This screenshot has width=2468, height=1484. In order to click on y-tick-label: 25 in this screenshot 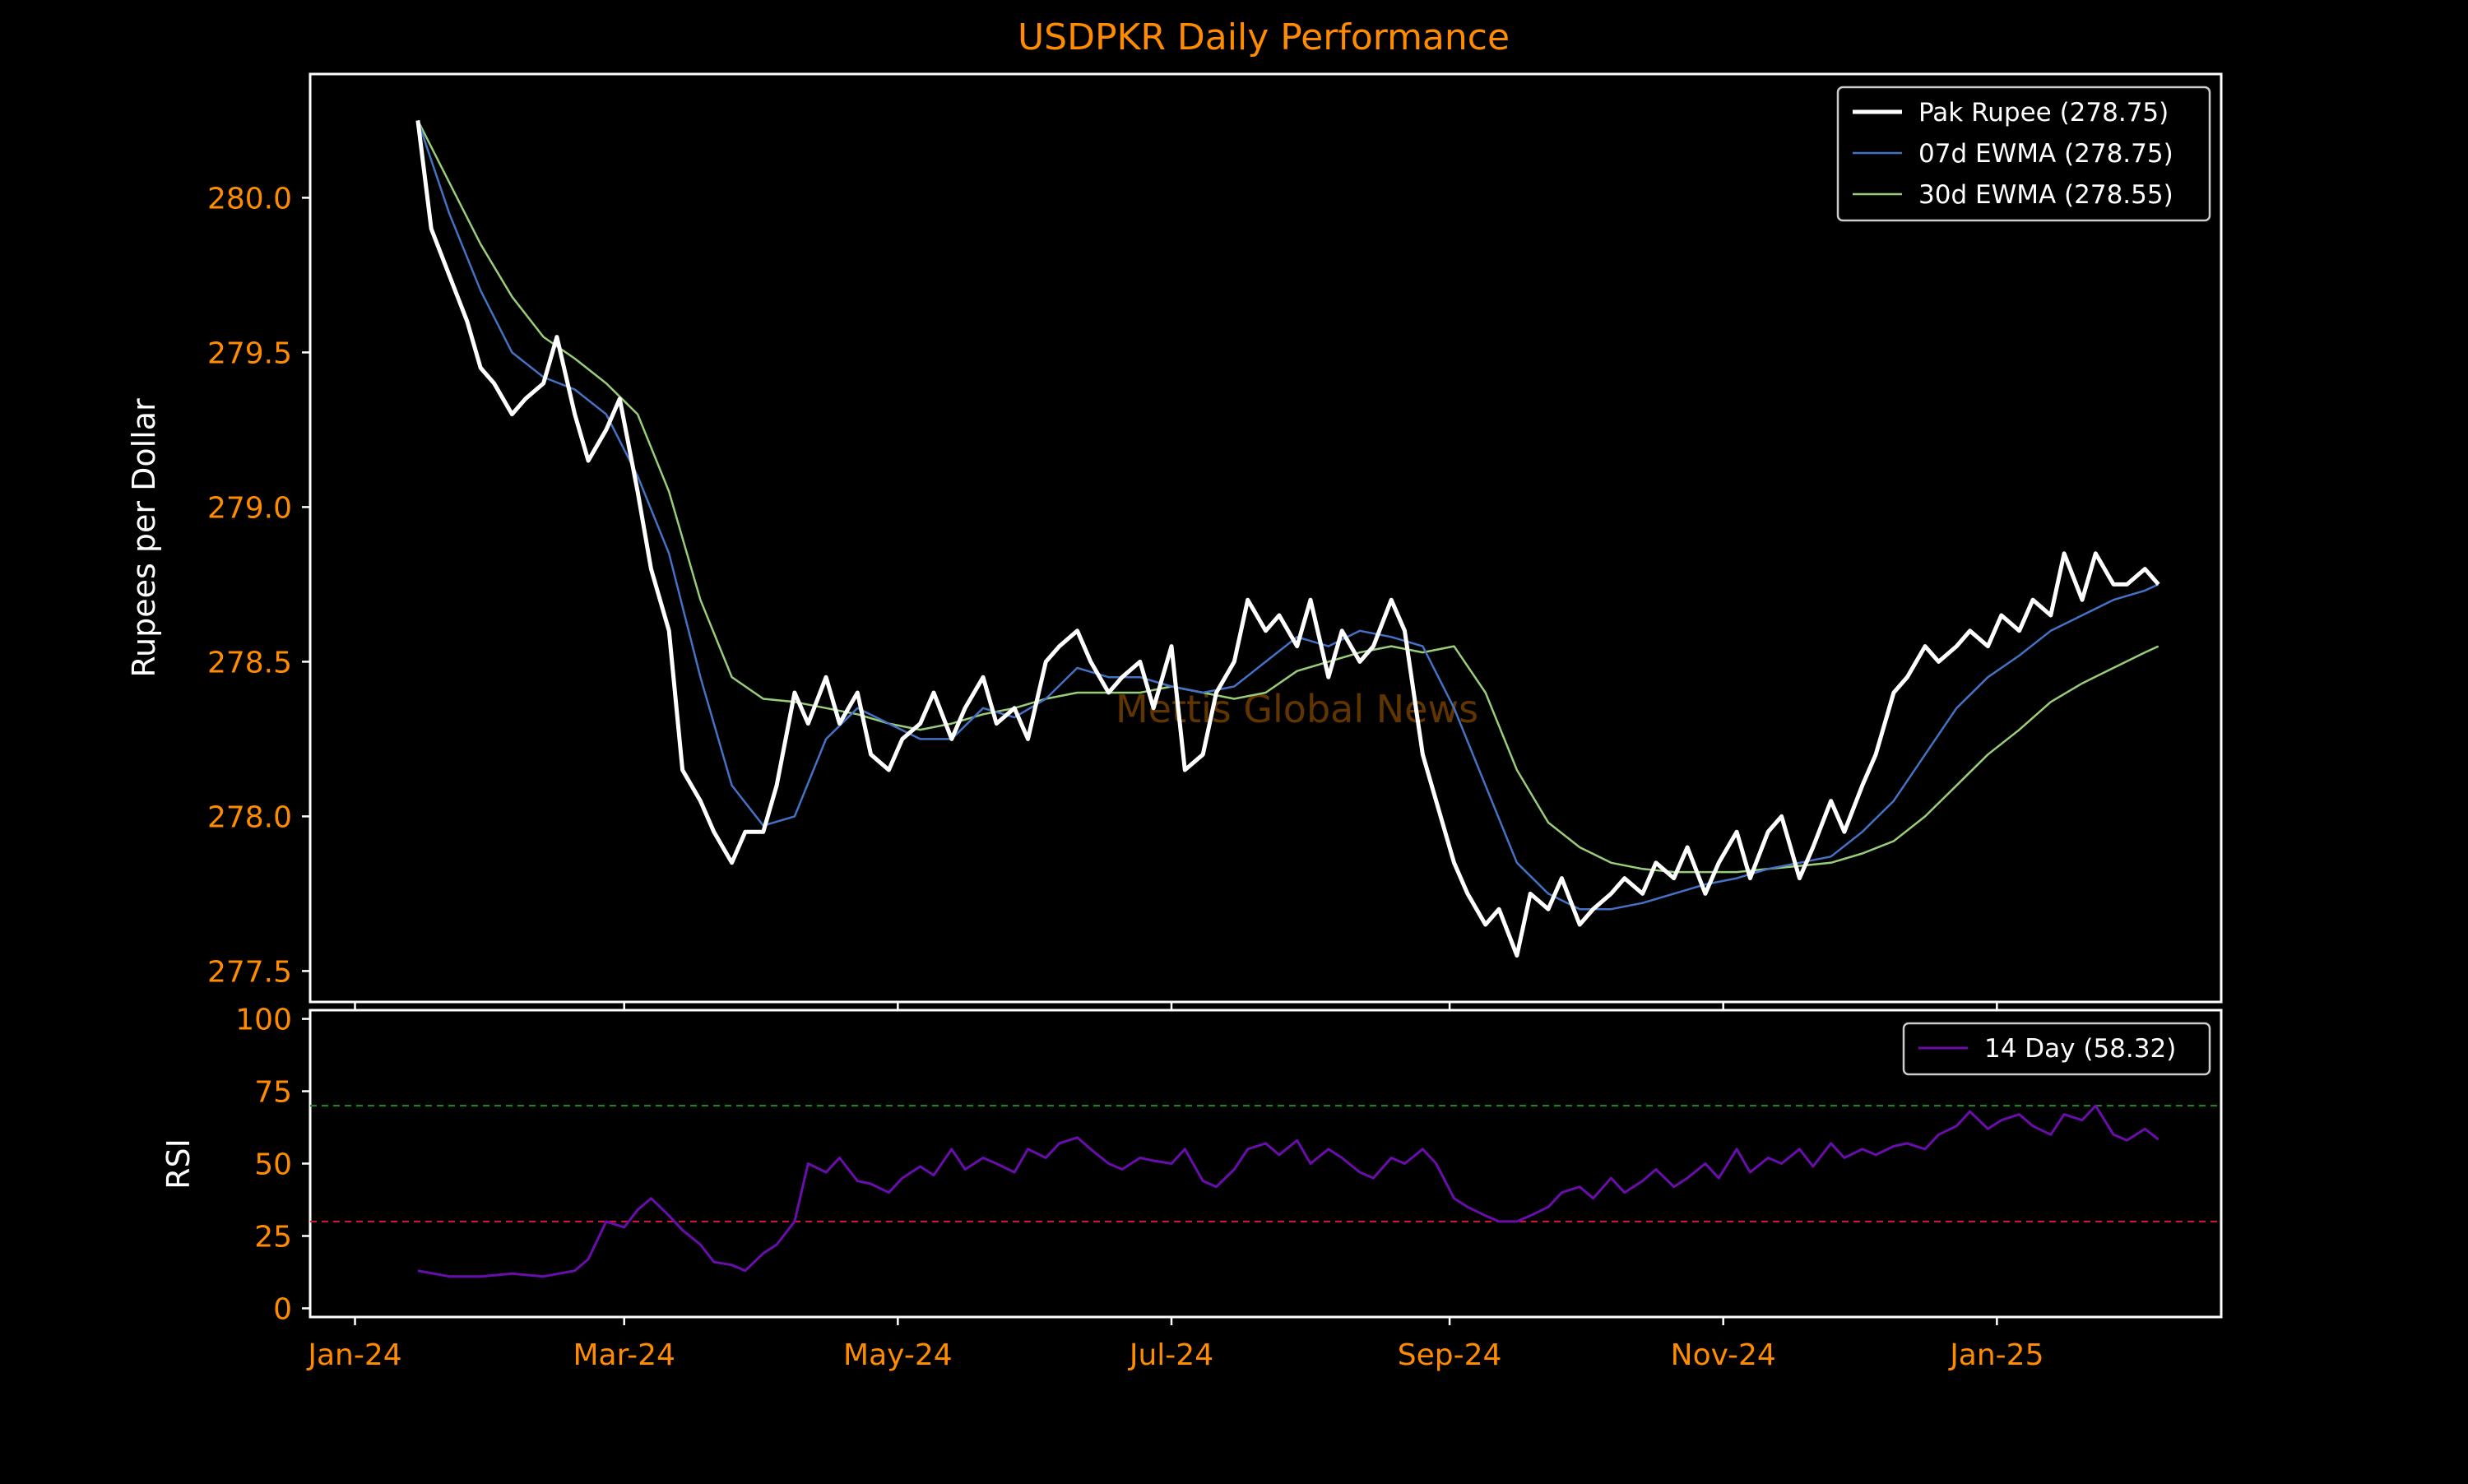, I will do `click(273, 1237)`.